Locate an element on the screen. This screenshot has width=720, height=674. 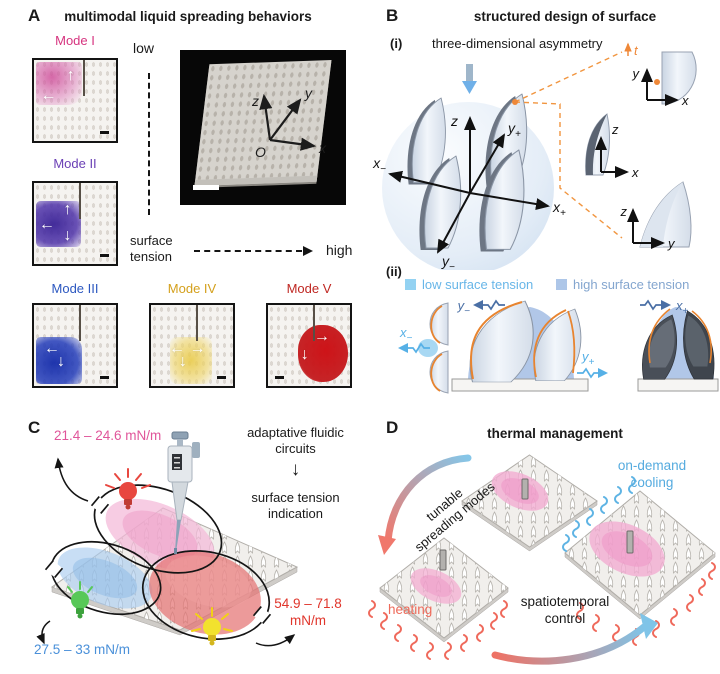
panel-b-label: B is located at coordinates (392, 15).